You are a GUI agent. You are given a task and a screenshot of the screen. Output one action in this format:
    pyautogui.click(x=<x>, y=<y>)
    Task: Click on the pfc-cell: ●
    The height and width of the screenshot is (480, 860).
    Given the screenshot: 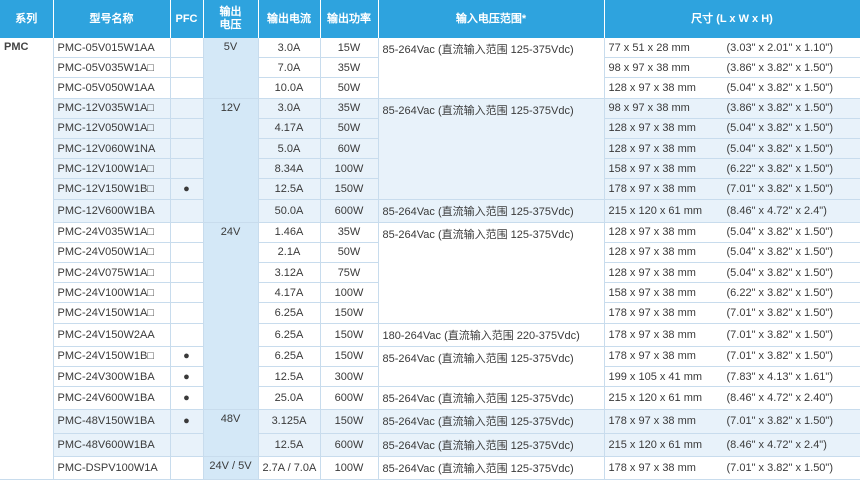 What is the action you would take?
    pyautogui.click(x=187, y=189)
    